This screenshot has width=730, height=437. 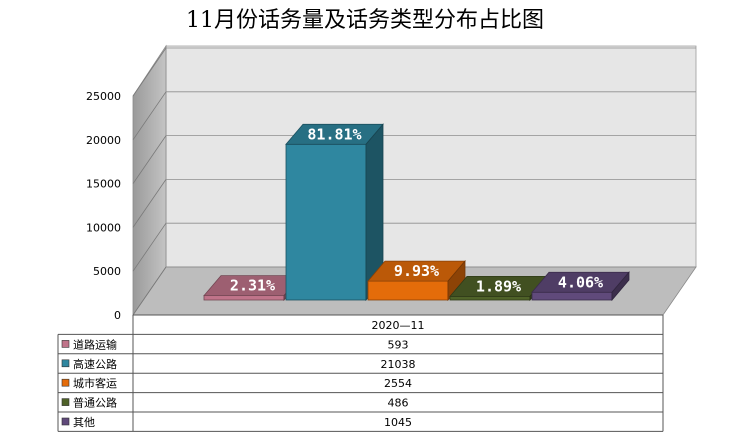 I want to click on legend-label: 道路运输, so click(x=95, y=344).